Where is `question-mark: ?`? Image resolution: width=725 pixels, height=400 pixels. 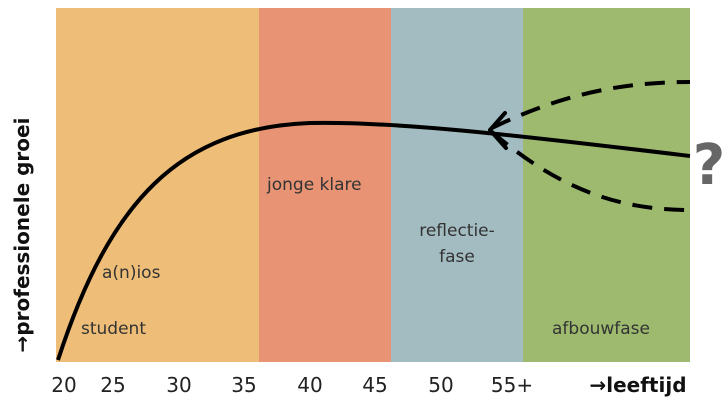
question-mark: ? is located at coordinates (709, 165).